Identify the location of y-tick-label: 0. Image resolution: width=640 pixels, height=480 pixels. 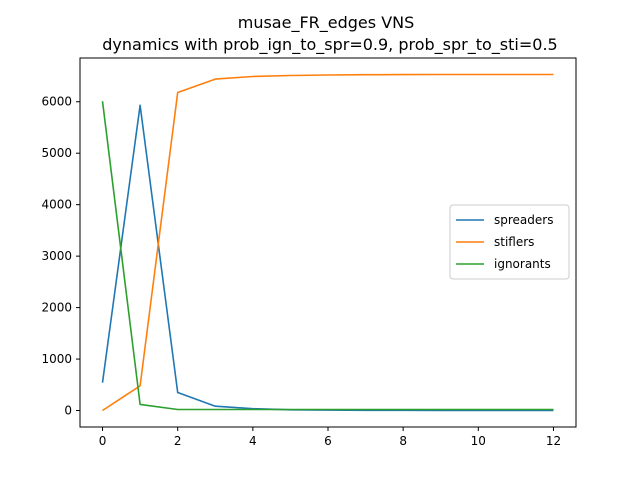
(68, 411).